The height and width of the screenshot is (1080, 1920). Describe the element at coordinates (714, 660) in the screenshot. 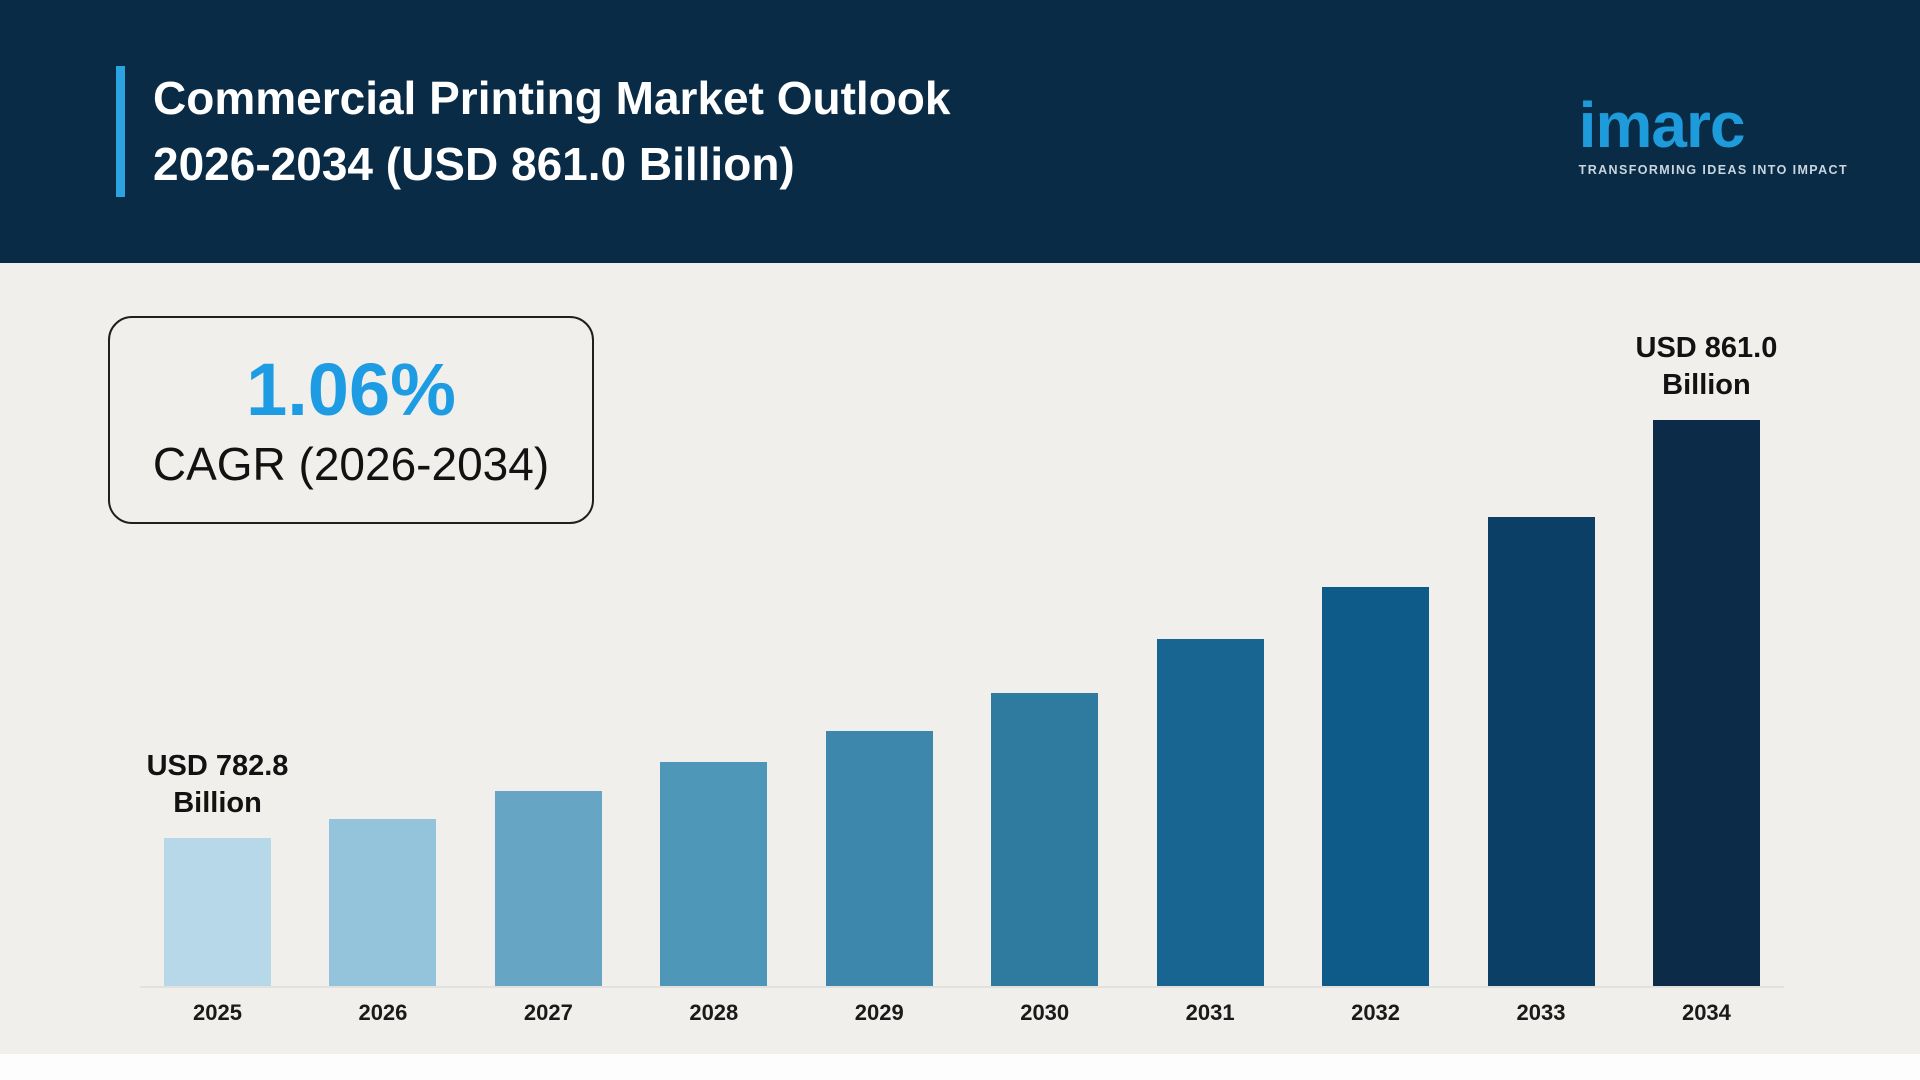

I see `bar-slot-2028: 2028` at that location.